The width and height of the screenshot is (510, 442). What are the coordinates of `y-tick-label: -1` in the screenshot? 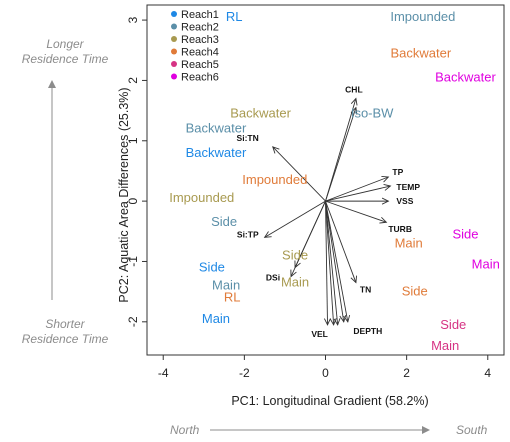 It's located at (133, 261).